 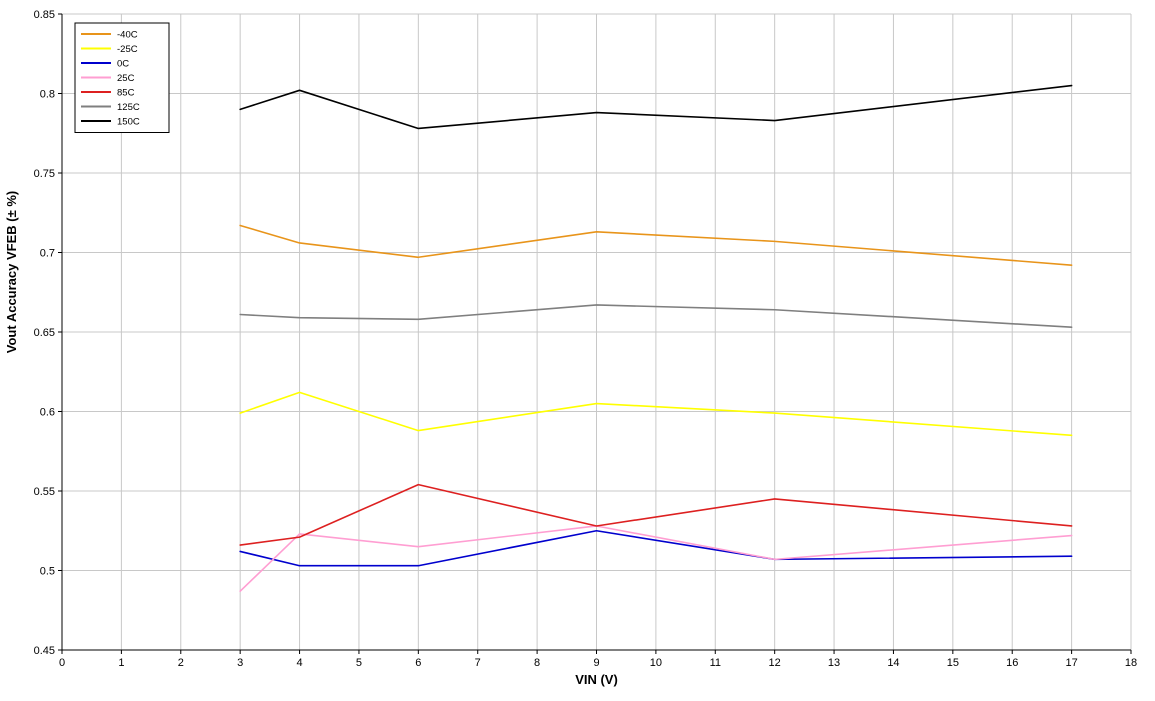 What do you see at coordinates (418, 663) in the screenshot?
I see `x-tick-label: 6` at bounding box center [418, 663].